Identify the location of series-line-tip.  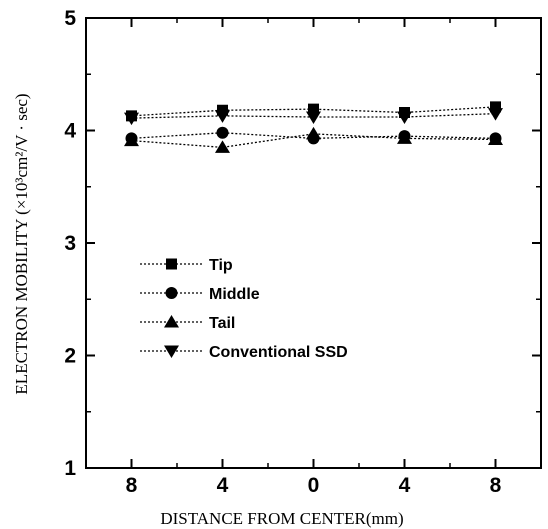
(313, 111).